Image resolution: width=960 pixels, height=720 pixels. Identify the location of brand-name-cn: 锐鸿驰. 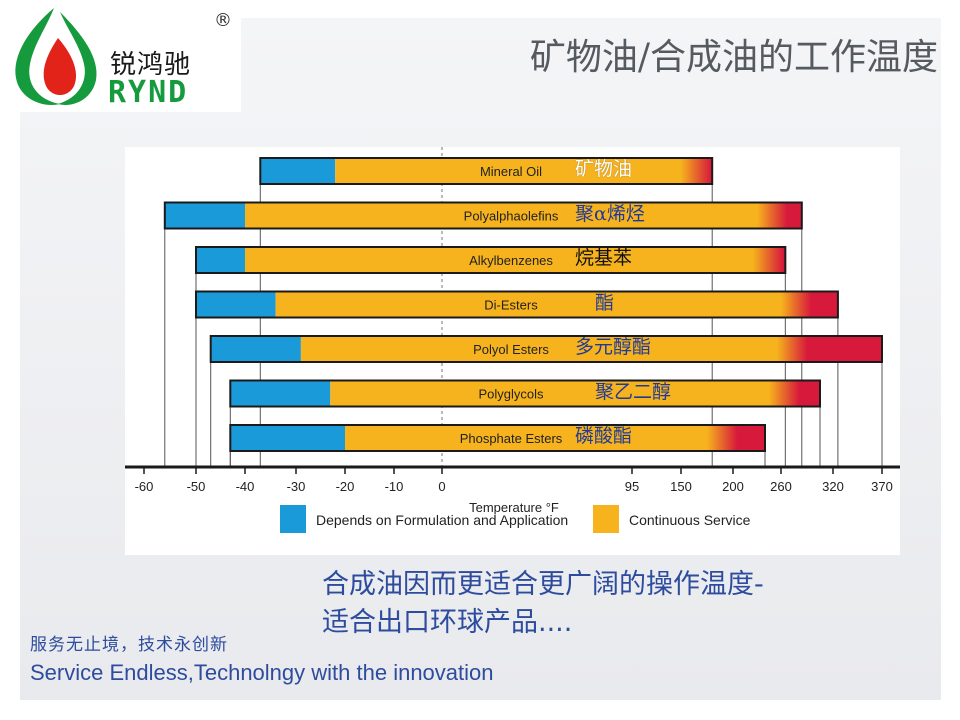
(151, 65).